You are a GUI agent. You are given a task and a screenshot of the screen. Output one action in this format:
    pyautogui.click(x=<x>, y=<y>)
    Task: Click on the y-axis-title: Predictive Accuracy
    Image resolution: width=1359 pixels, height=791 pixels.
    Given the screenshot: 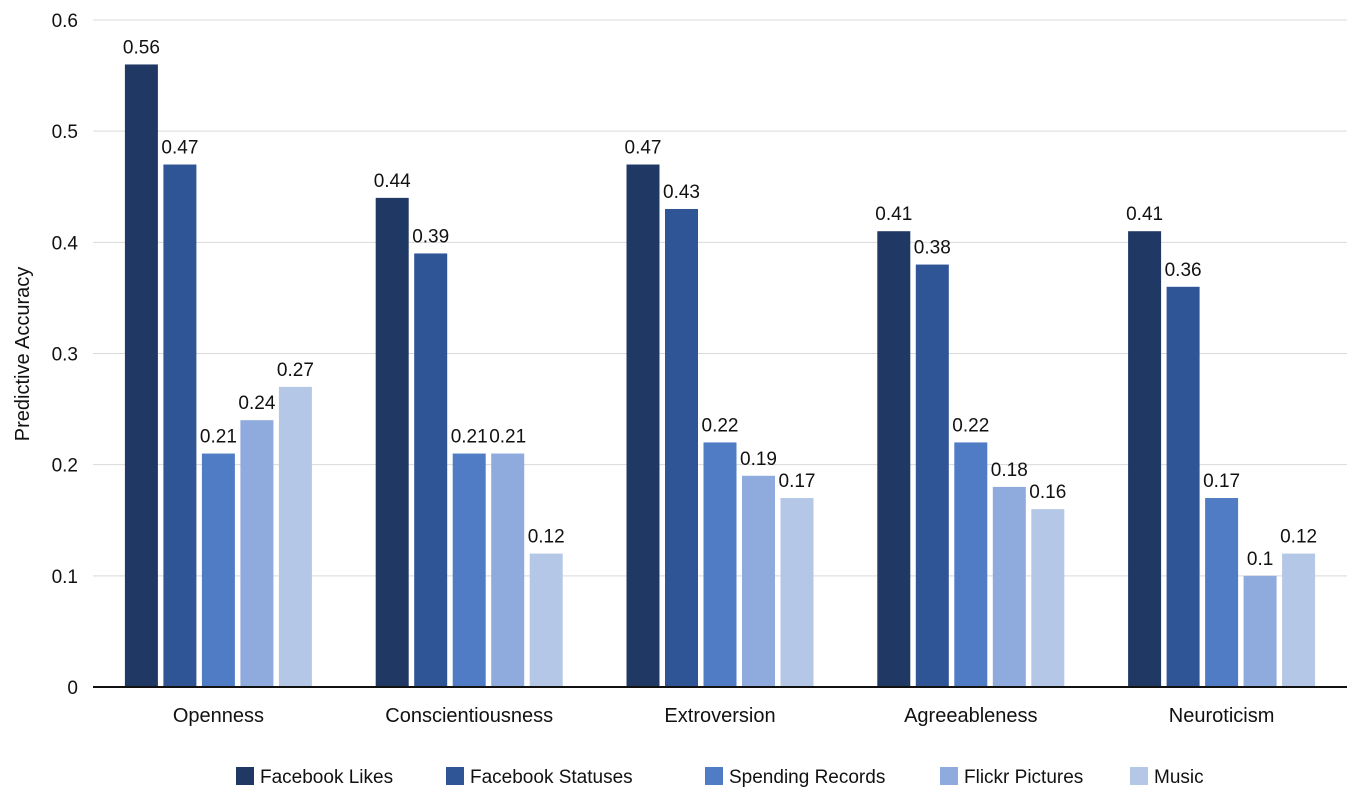 What is the action you would take?
    pyautogui.click(x=23, y=354)
    